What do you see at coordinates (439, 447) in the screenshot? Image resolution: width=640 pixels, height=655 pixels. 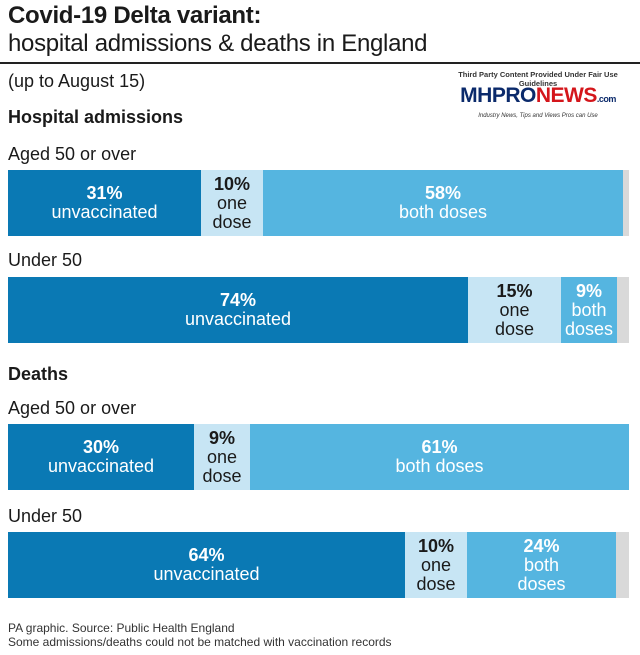 I see `segment-percent-label: 61%` at bounding box center [439, 447].